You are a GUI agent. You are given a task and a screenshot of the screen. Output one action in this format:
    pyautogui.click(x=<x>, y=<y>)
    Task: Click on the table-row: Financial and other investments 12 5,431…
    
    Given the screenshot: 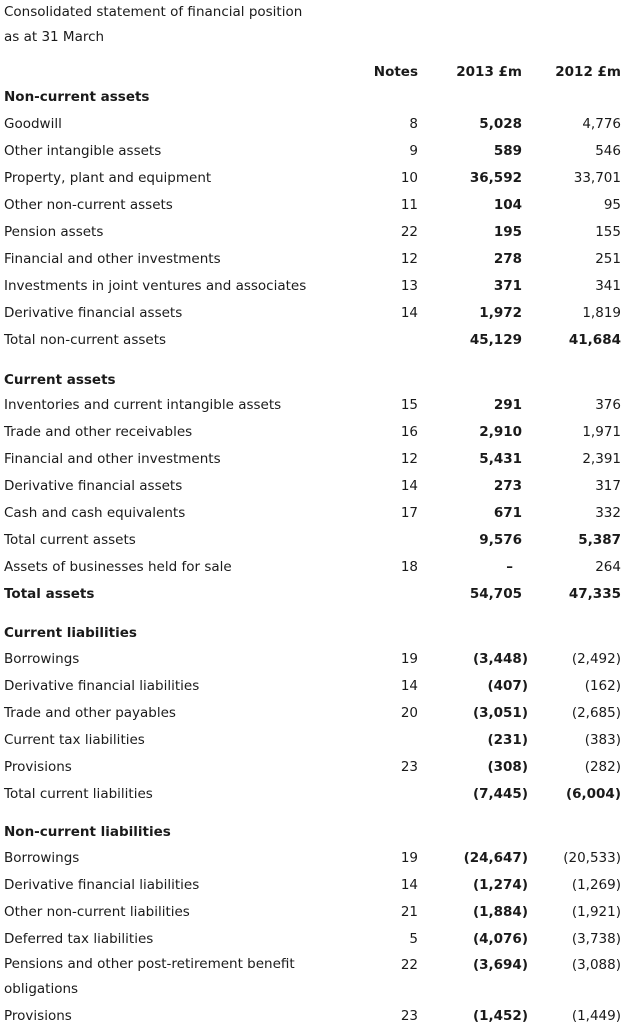 What is the action you would take?
    pyautogui.click(x=312, y=458)
    